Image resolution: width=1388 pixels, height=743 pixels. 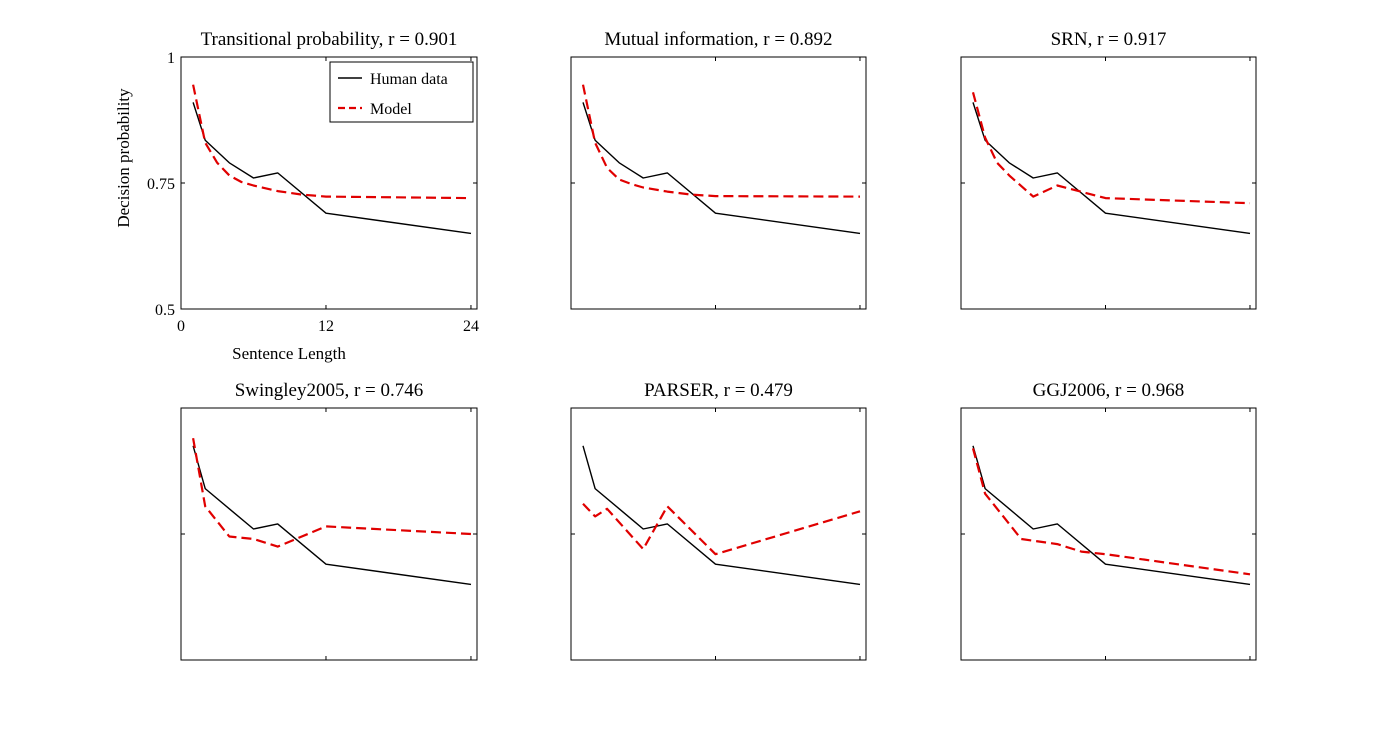 I want to click on panel-title: Mutual information, r = 0.892, so click(x=718, y=39).